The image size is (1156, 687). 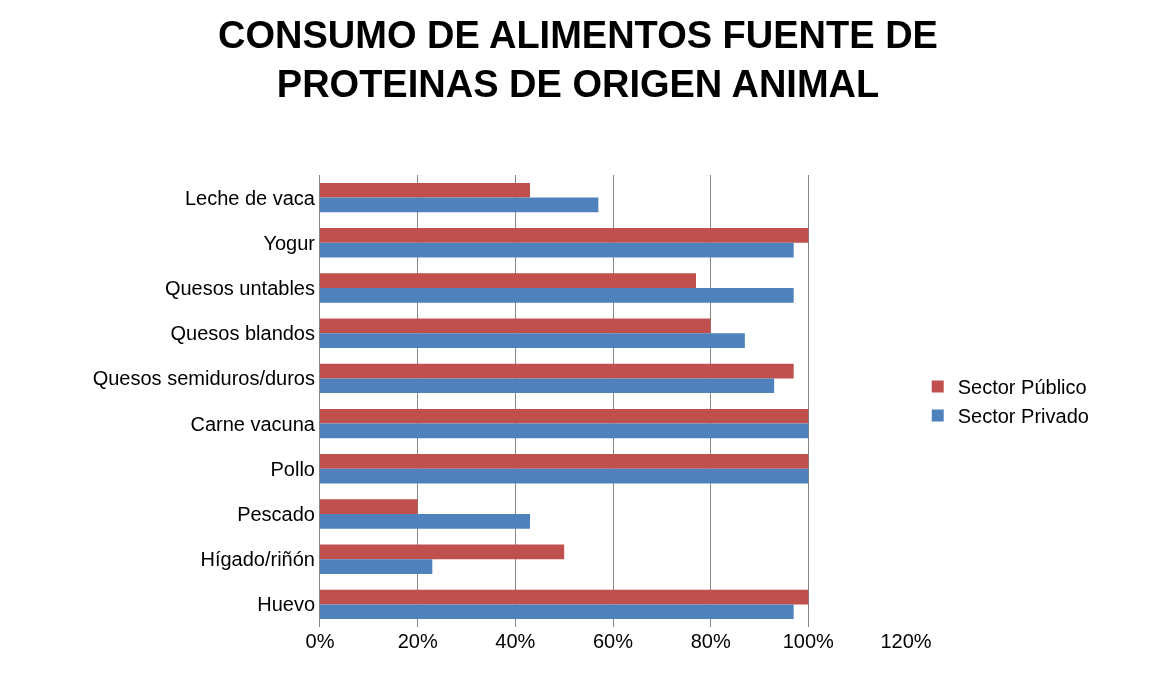 I want to click on y-tick-label: Pescado, so click(x=276, y=514).